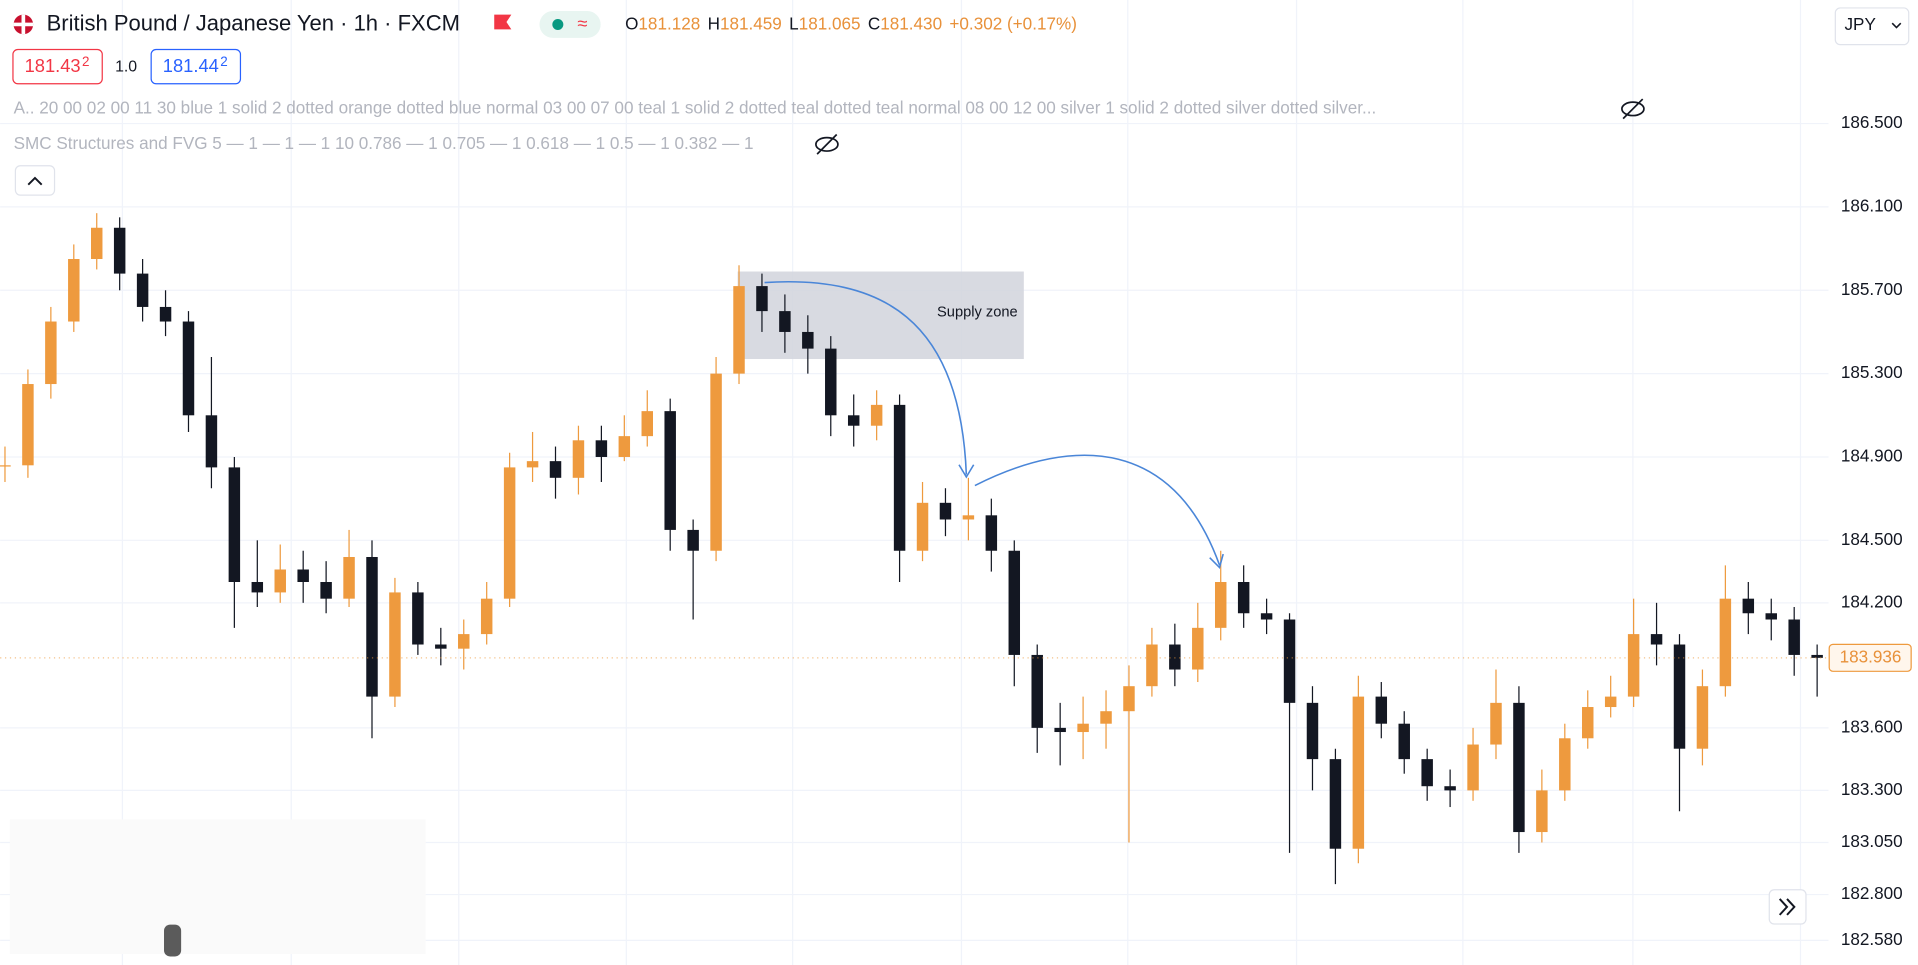  Describe the element at coordinates (582, 22) in the screenshot. I see `status-wave: ≈` at that location.